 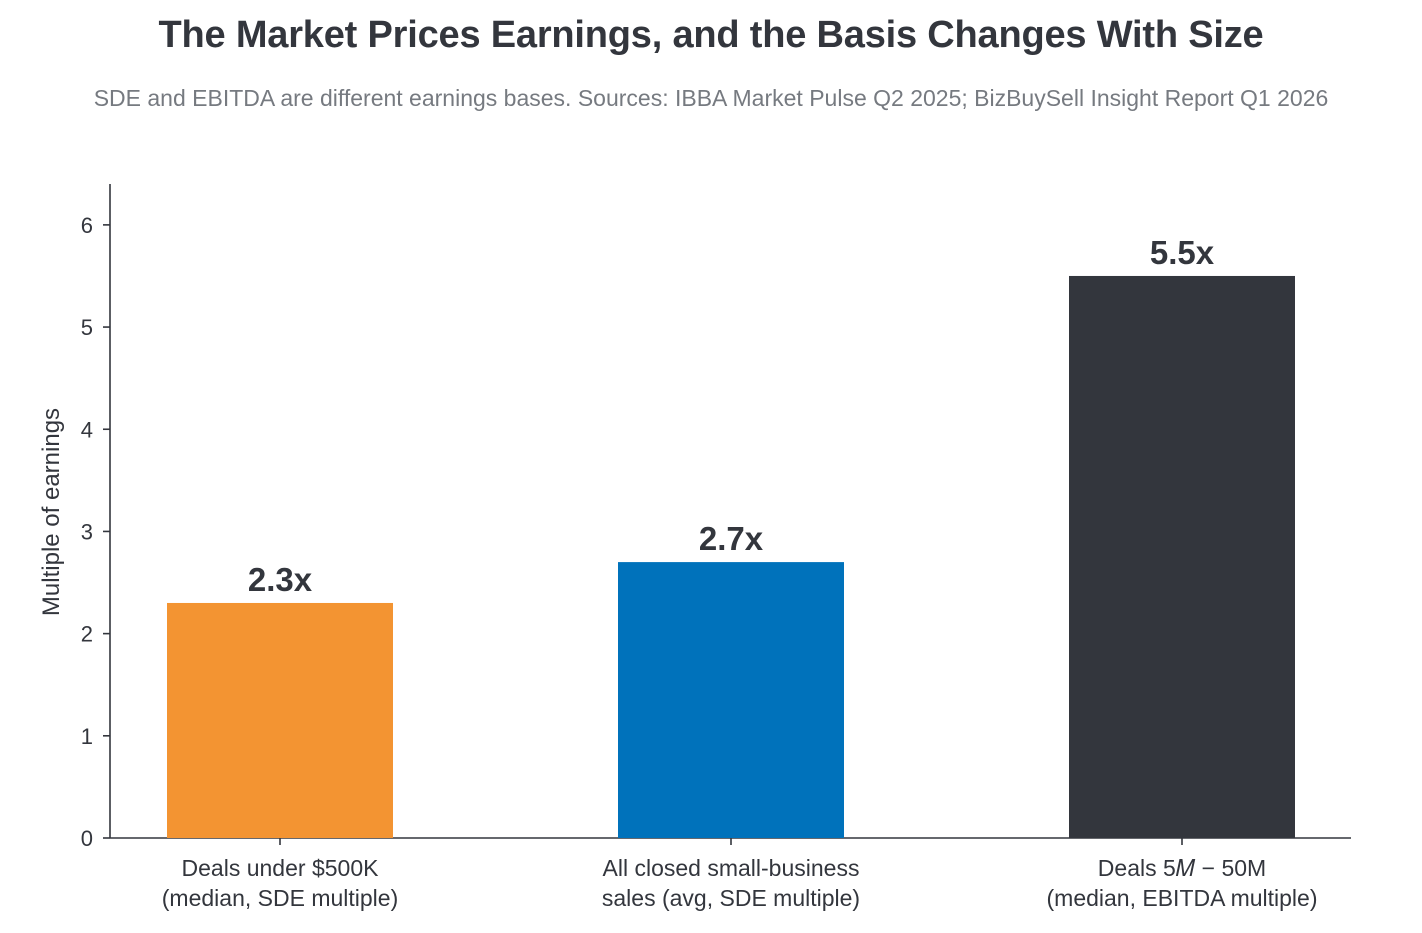 What do you see at coordinates (1182, 252) in the screenshot?
I see `bar-value-label: 5.5x` at bounding box center [1182, 252].